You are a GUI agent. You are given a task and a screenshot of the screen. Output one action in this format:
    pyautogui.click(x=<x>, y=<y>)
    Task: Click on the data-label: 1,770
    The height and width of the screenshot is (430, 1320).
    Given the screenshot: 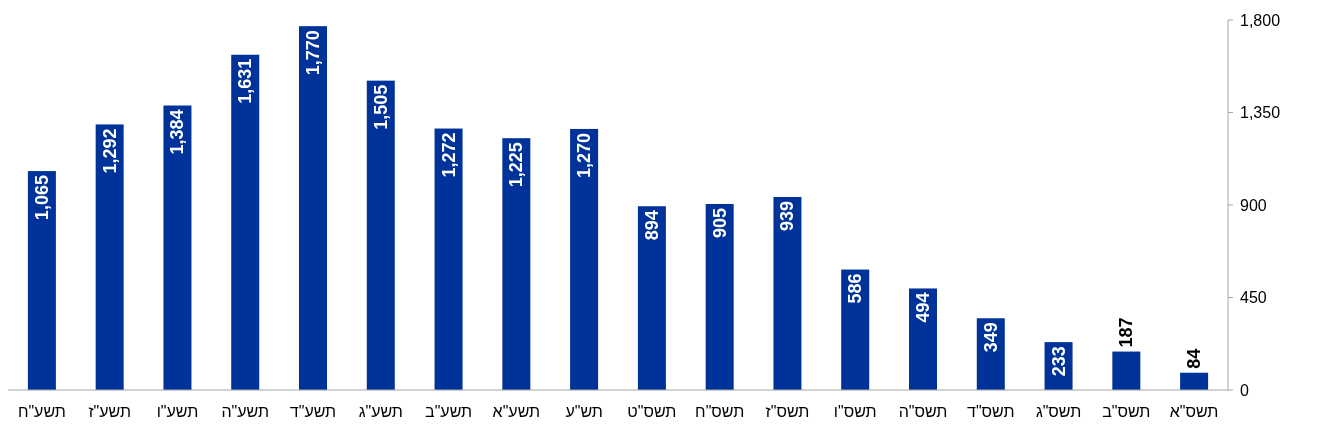 What is the action you would take?
    pyautogui.click(x=313, y=53)
    